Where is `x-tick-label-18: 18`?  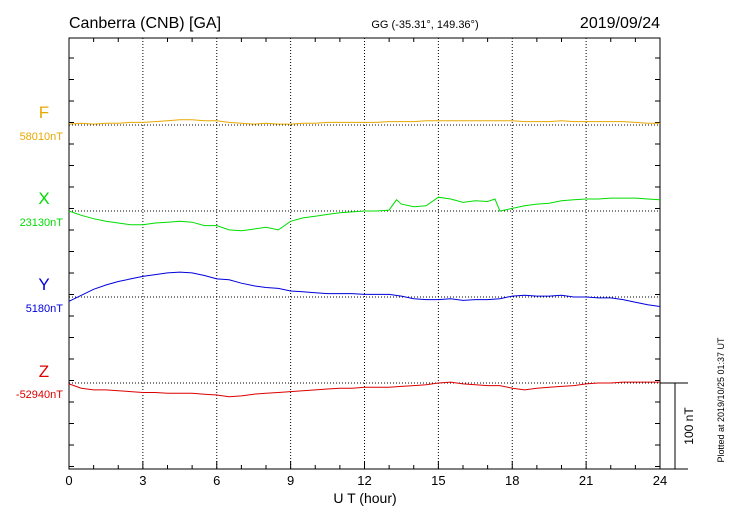
x-tick-label-18: 18 is located at coordinates (512, 480).